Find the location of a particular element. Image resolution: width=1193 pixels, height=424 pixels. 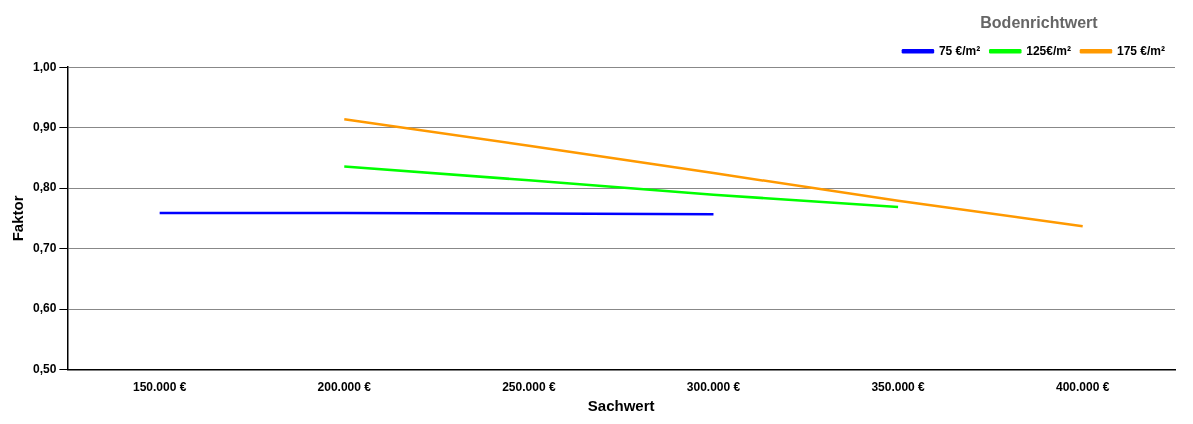

x-tick-label: 350.000 € is located at coordinates (898, 387).